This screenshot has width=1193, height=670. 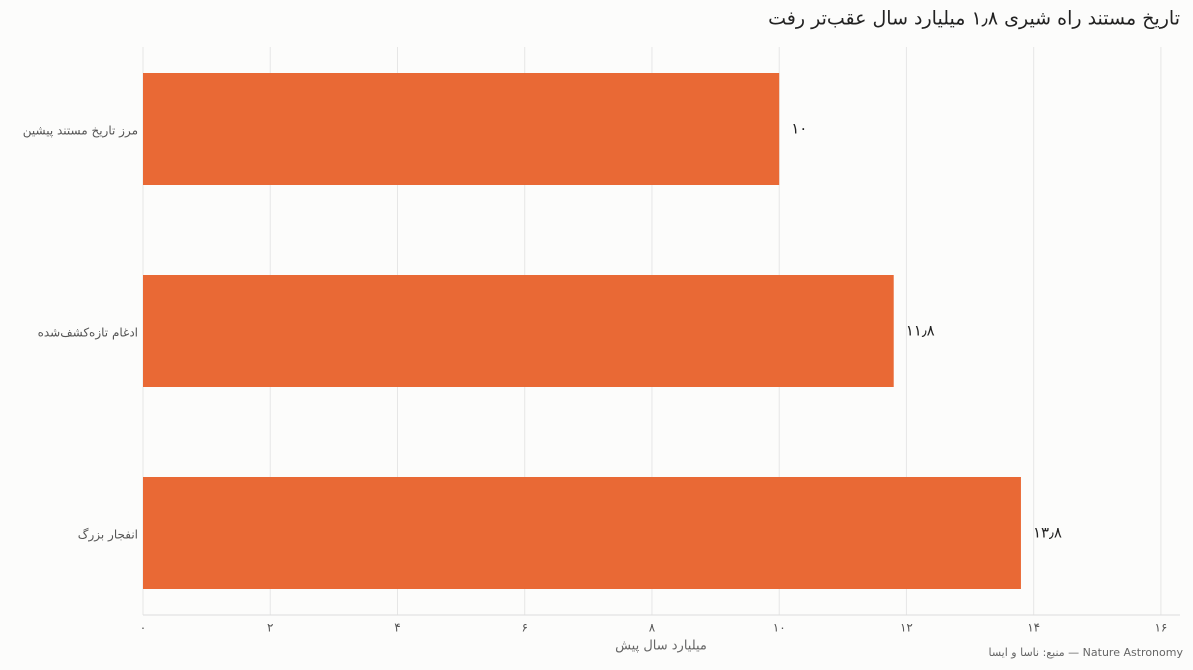 I want to click on value-label: ۱۰, so click(x=799, y=129).